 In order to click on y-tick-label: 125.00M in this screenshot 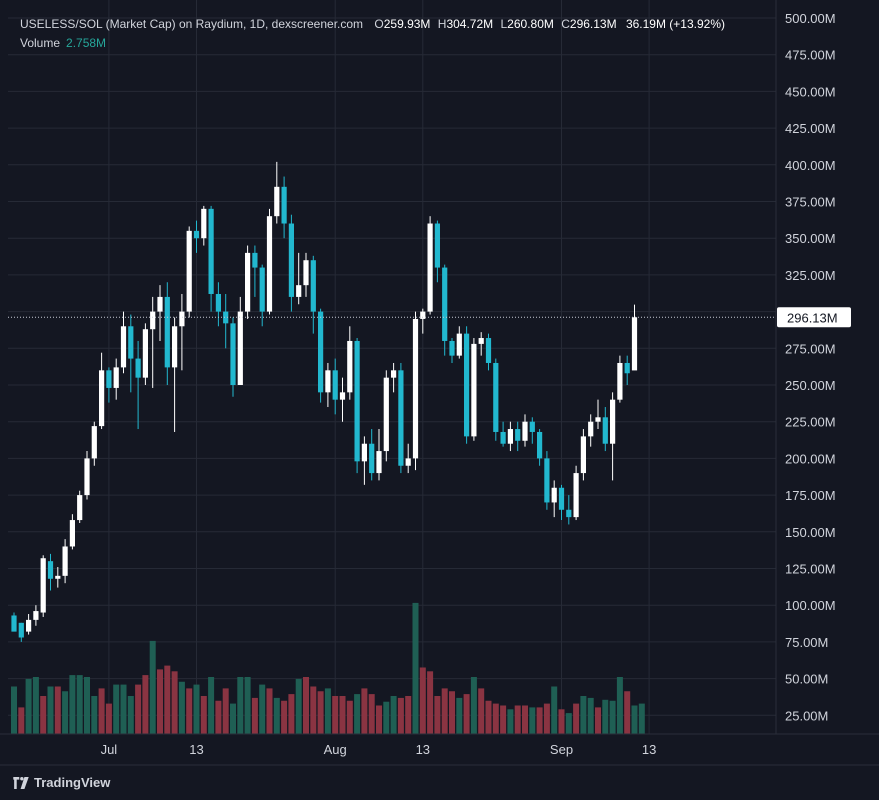, I will do `click(810, 569)`.